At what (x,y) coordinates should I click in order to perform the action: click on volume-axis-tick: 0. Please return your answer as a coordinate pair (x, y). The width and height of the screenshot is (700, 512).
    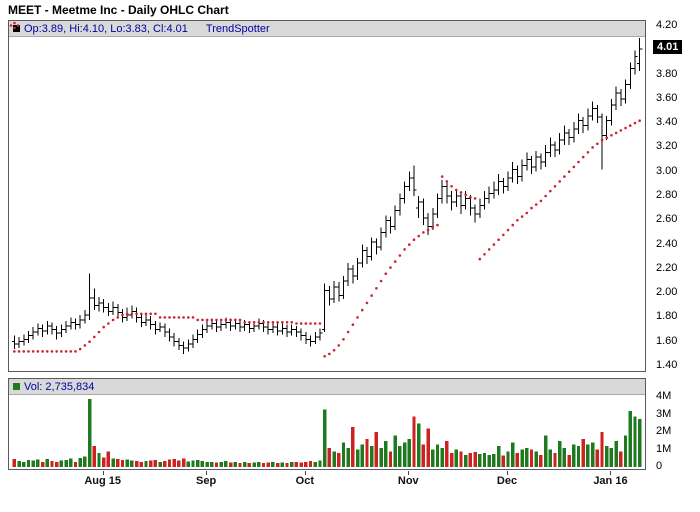
    Looking at the image, I should click on (659, 466).